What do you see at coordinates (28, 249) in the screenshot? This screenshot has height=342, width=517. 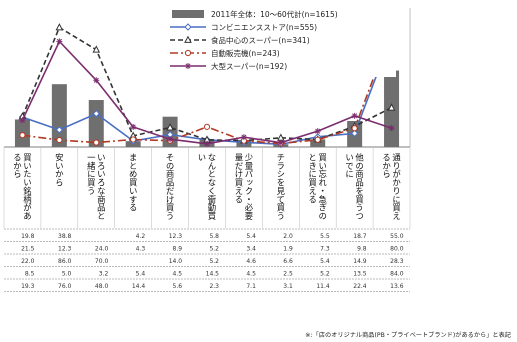 I see `table-cell-1-0: 21.5` at bounding box center [28, 249].